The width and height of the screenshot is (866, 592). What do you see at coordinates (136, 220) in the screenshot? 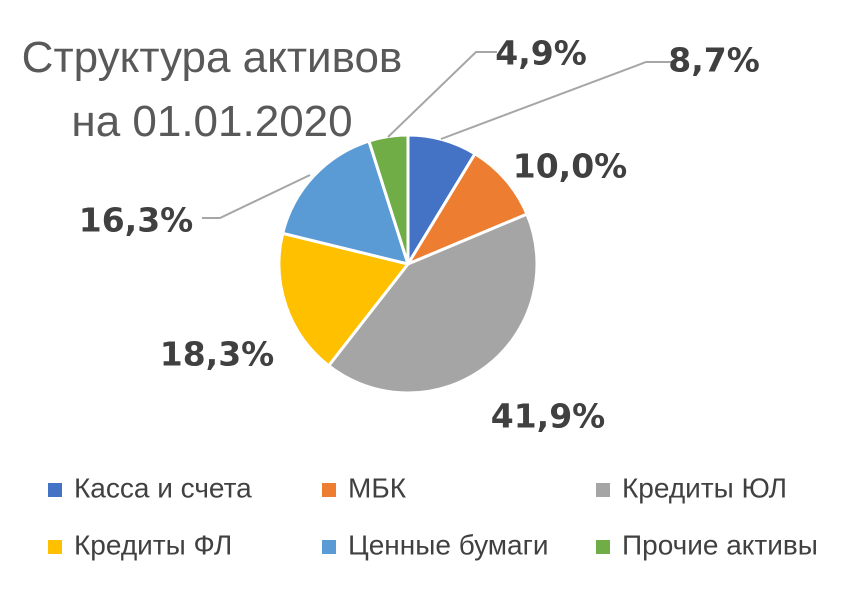
I see `data-label-5: 16,3%` at bounding box center [136, 220].